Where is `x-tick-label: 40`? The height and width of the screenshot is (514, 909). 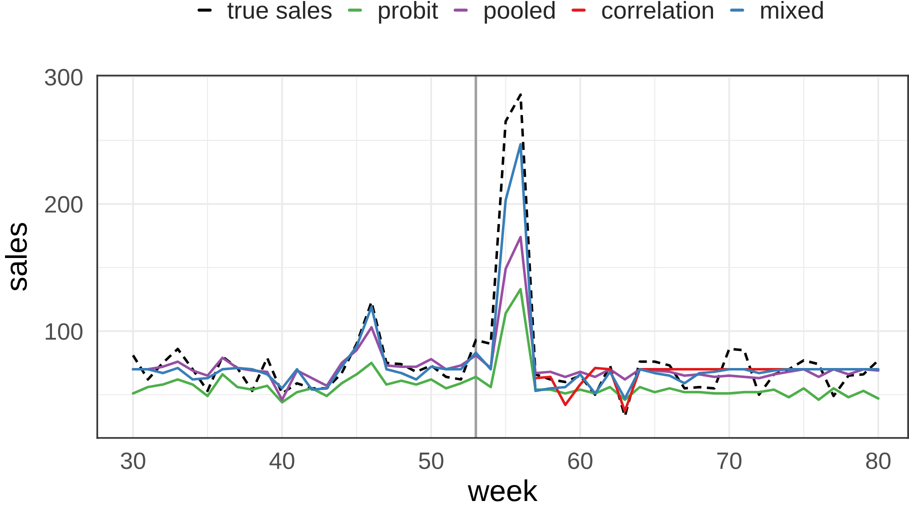
x-tick-label: 40 is located at coordinates (281, 461).